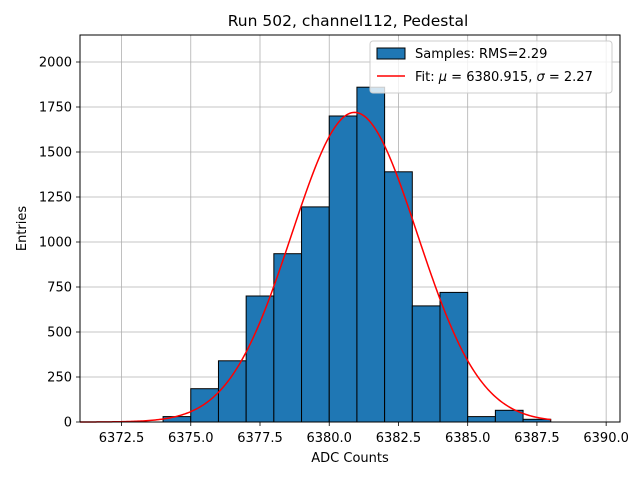 The height and width of the screenshot is (485, 640). I want to click on y-tick-label: 0, so click(68, 423).